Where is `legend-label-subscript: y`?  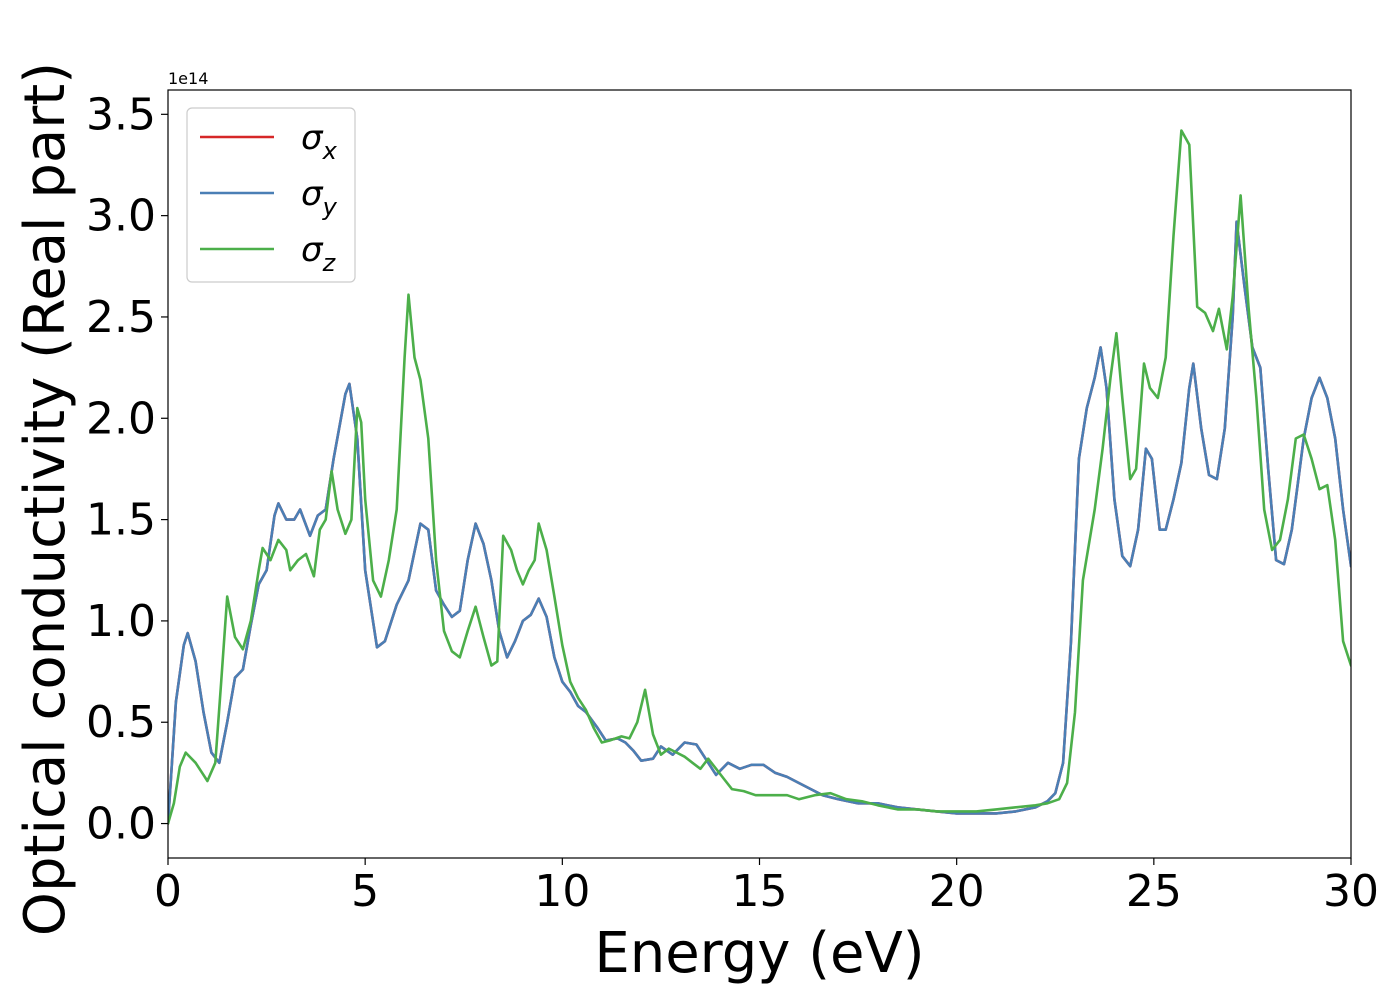
legend-label-subscript: y is located at coordinates (330, 207).